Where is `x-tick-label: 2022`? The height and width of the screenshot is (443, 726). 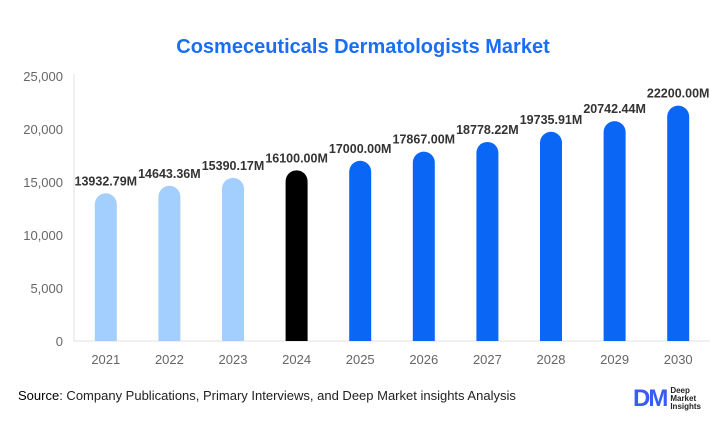 x-tick-label: 2022 is located at coordinates (169, 359).